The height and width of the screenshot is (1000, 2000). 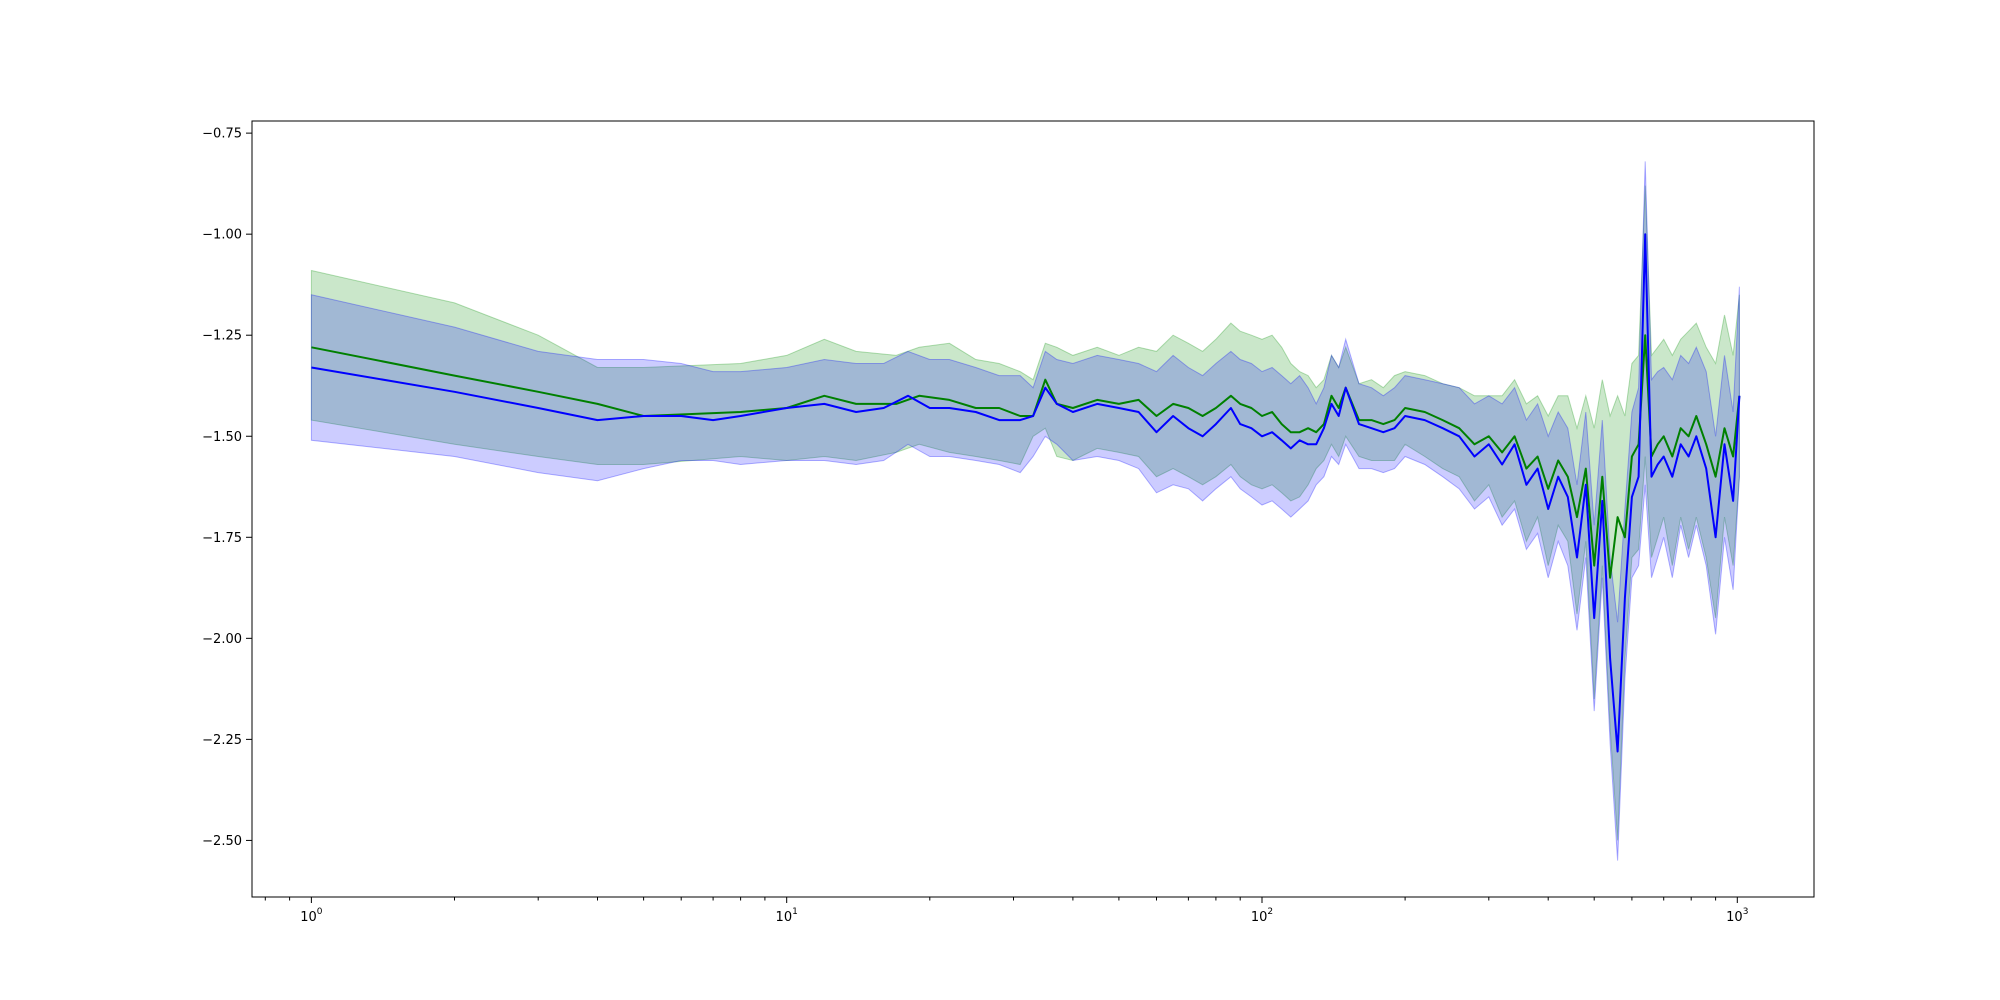 What do you see at coordinates (222, 437) in the screenshot?
I see `y-tick-label: −1.50` at bounding box center [222, 437].